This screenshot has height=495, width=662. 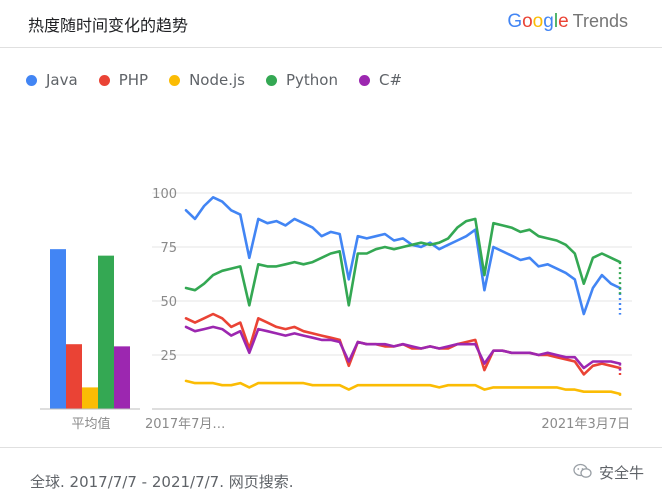 I want to click on legend-label: C#, so click(x=390, y=80).